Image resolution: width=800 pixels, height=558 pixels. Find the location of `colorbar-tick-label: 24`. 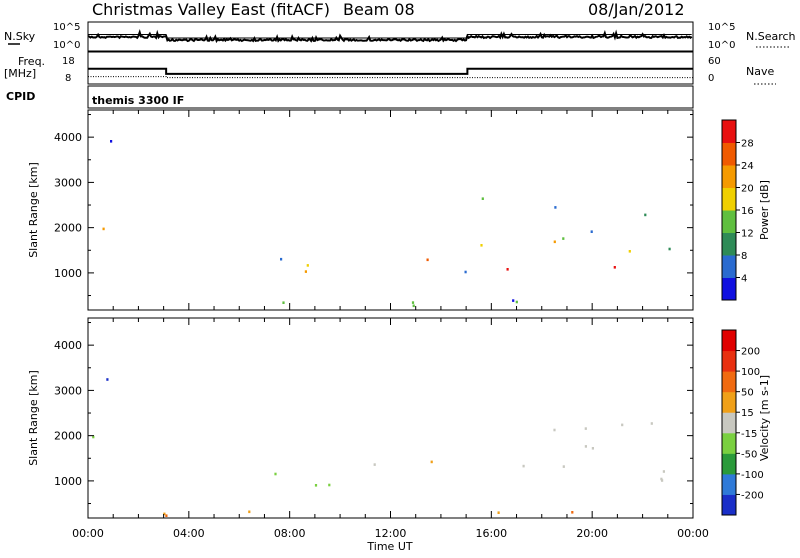

colorbar-tick-label: 24 is located at coordinates (747, 166).